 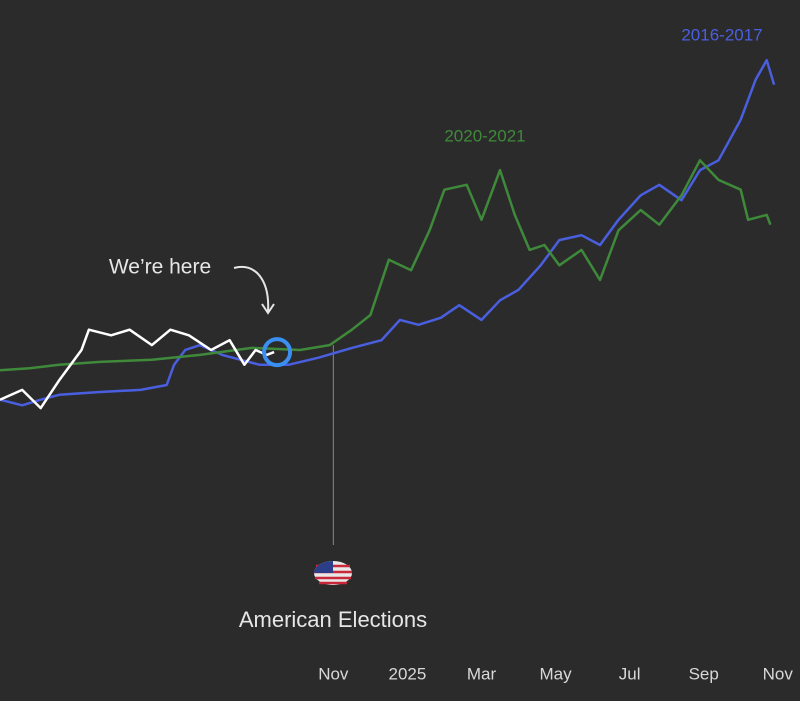 What do you see at coordinates (704, 673) in the screenshot?
I see `x-tick-label: Sep` at bounding box center [704, 673].